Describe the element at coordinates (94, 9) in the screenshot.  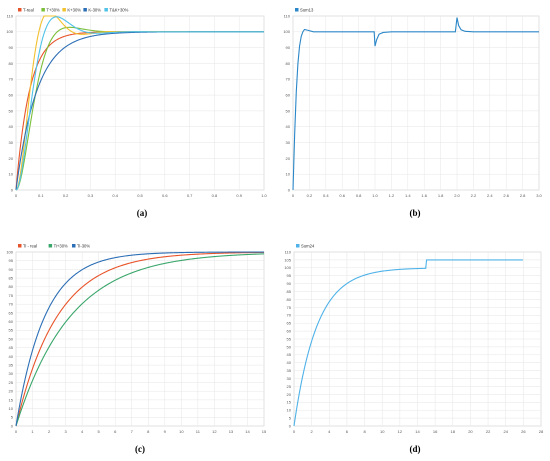
I see `legend-label: K-30%` at that location.